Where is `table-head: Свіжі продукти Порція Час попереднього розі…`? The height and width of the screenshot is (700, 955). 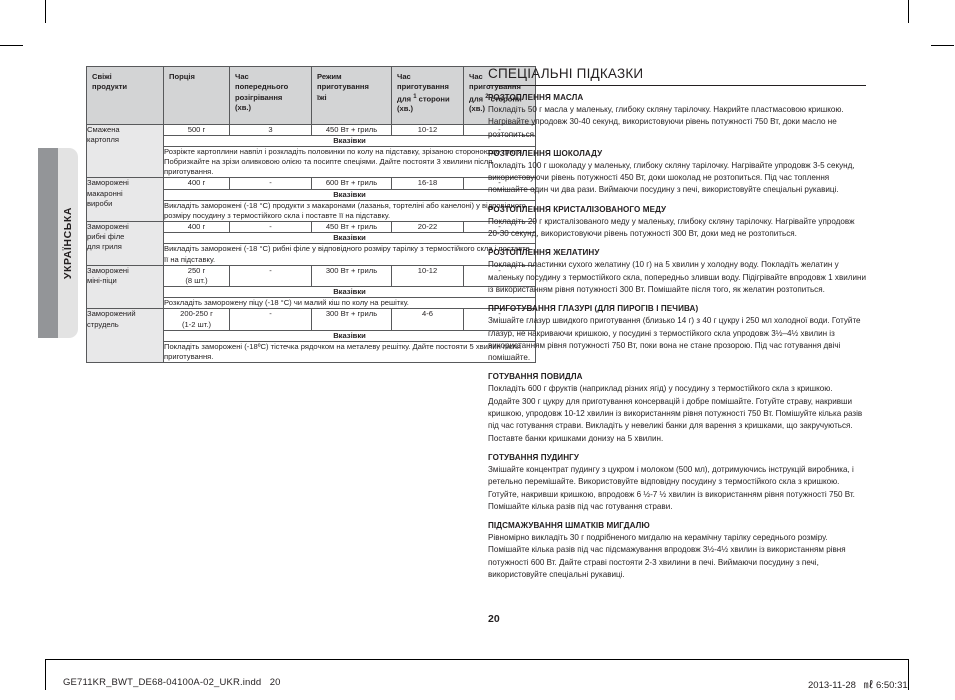 table-head: Свіжі продукти Порція Час попереднього розі… is located at coordinates (311, 95).